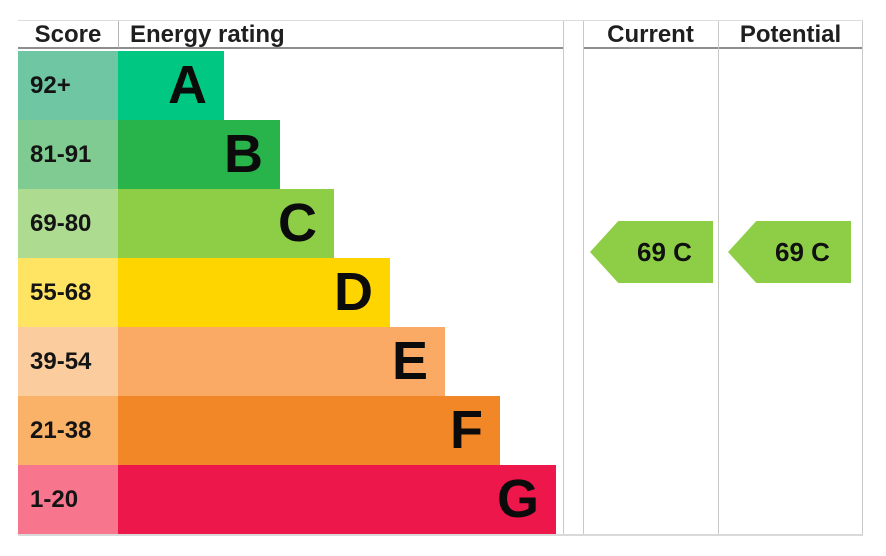 Image resolution: width=886 pixels, height=556 pixels. I want to click on current-column-left-border, so click(583, 277).